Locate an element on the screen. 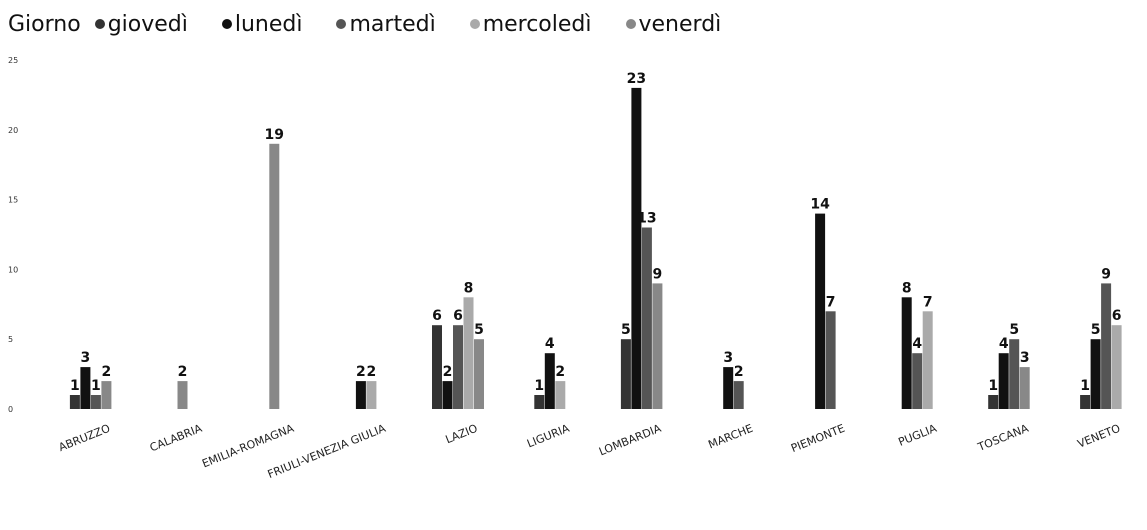 The width and height of the screenshot is (1147, 530). x-category-label: LOMBARDIA is located at coordinates (630, 440).